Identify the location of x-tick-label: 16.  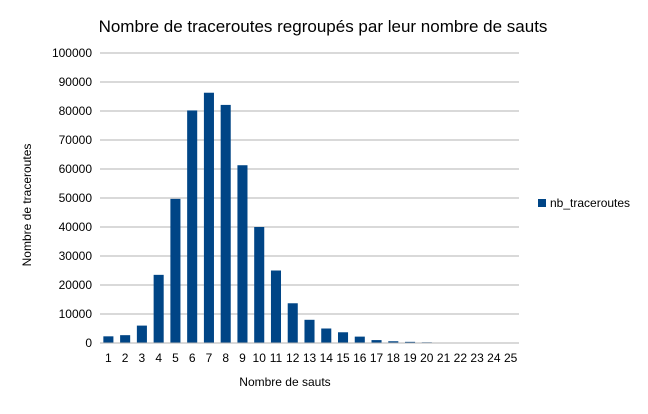
(360, 358).